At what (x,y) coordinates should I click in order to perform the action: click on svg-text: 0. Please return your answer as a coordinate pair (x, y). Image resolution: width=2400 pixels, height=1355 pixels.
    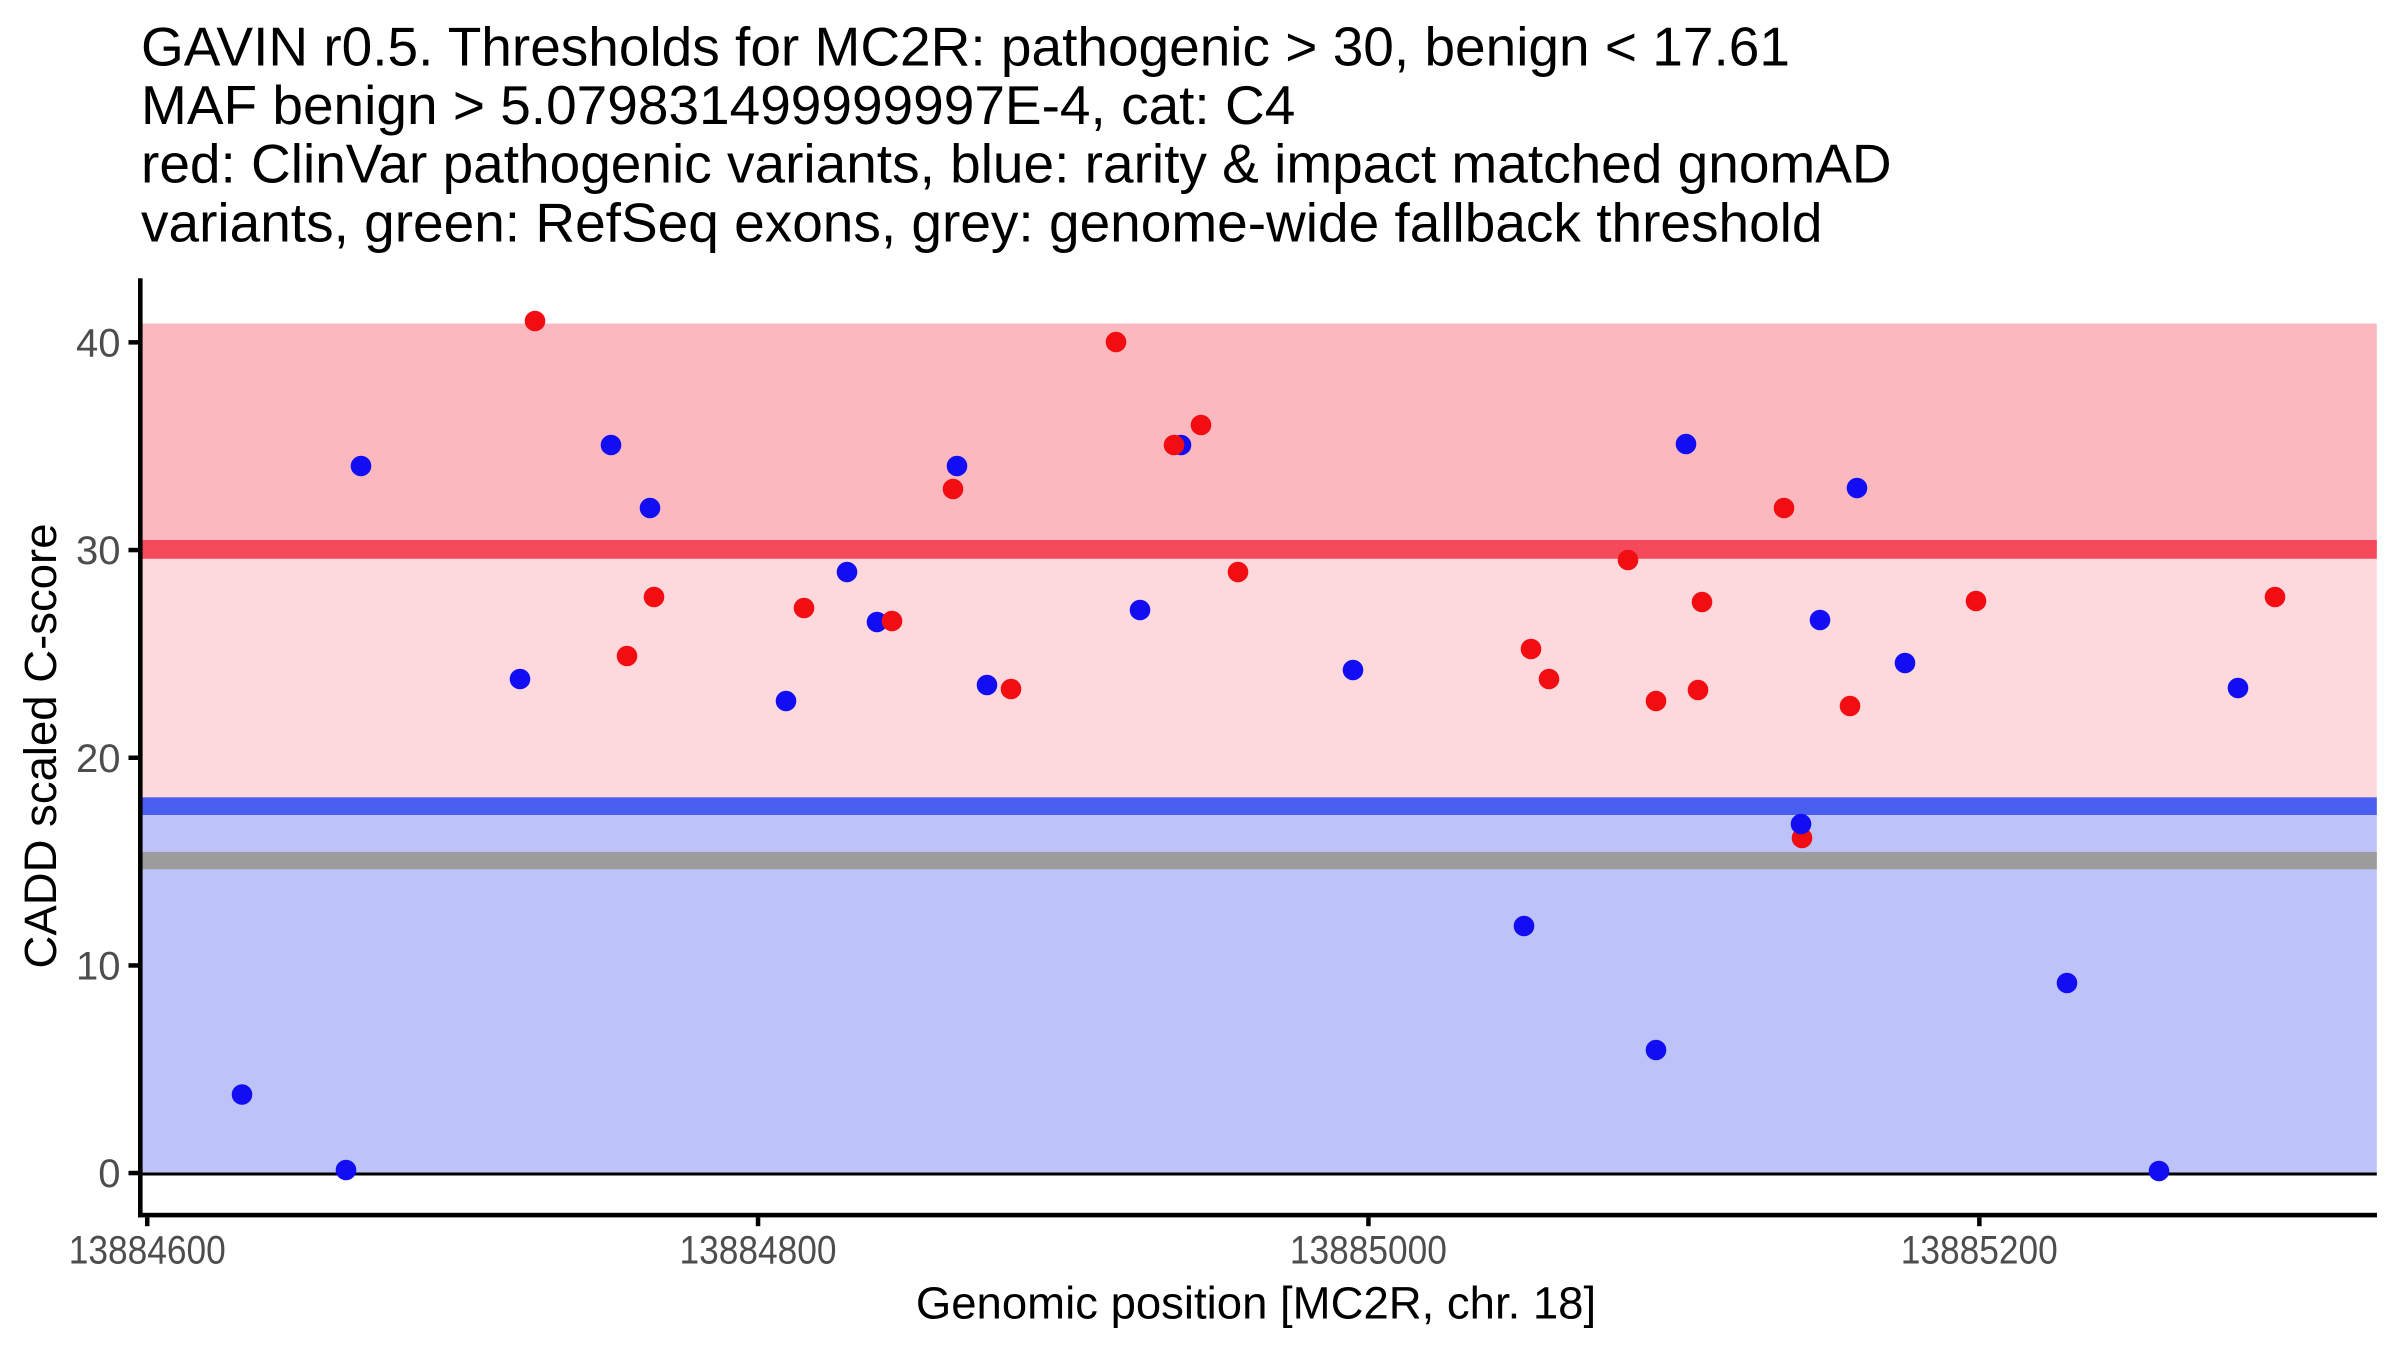
    Looking at the image, I should click on (109, 1174).